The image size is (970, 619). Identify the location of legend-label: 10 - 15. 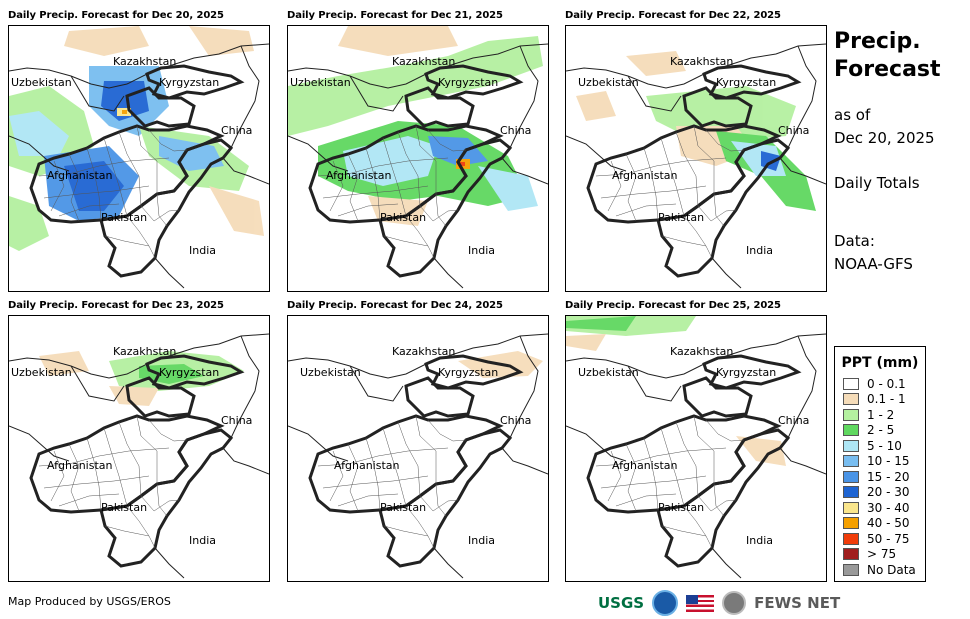
(888, 461).